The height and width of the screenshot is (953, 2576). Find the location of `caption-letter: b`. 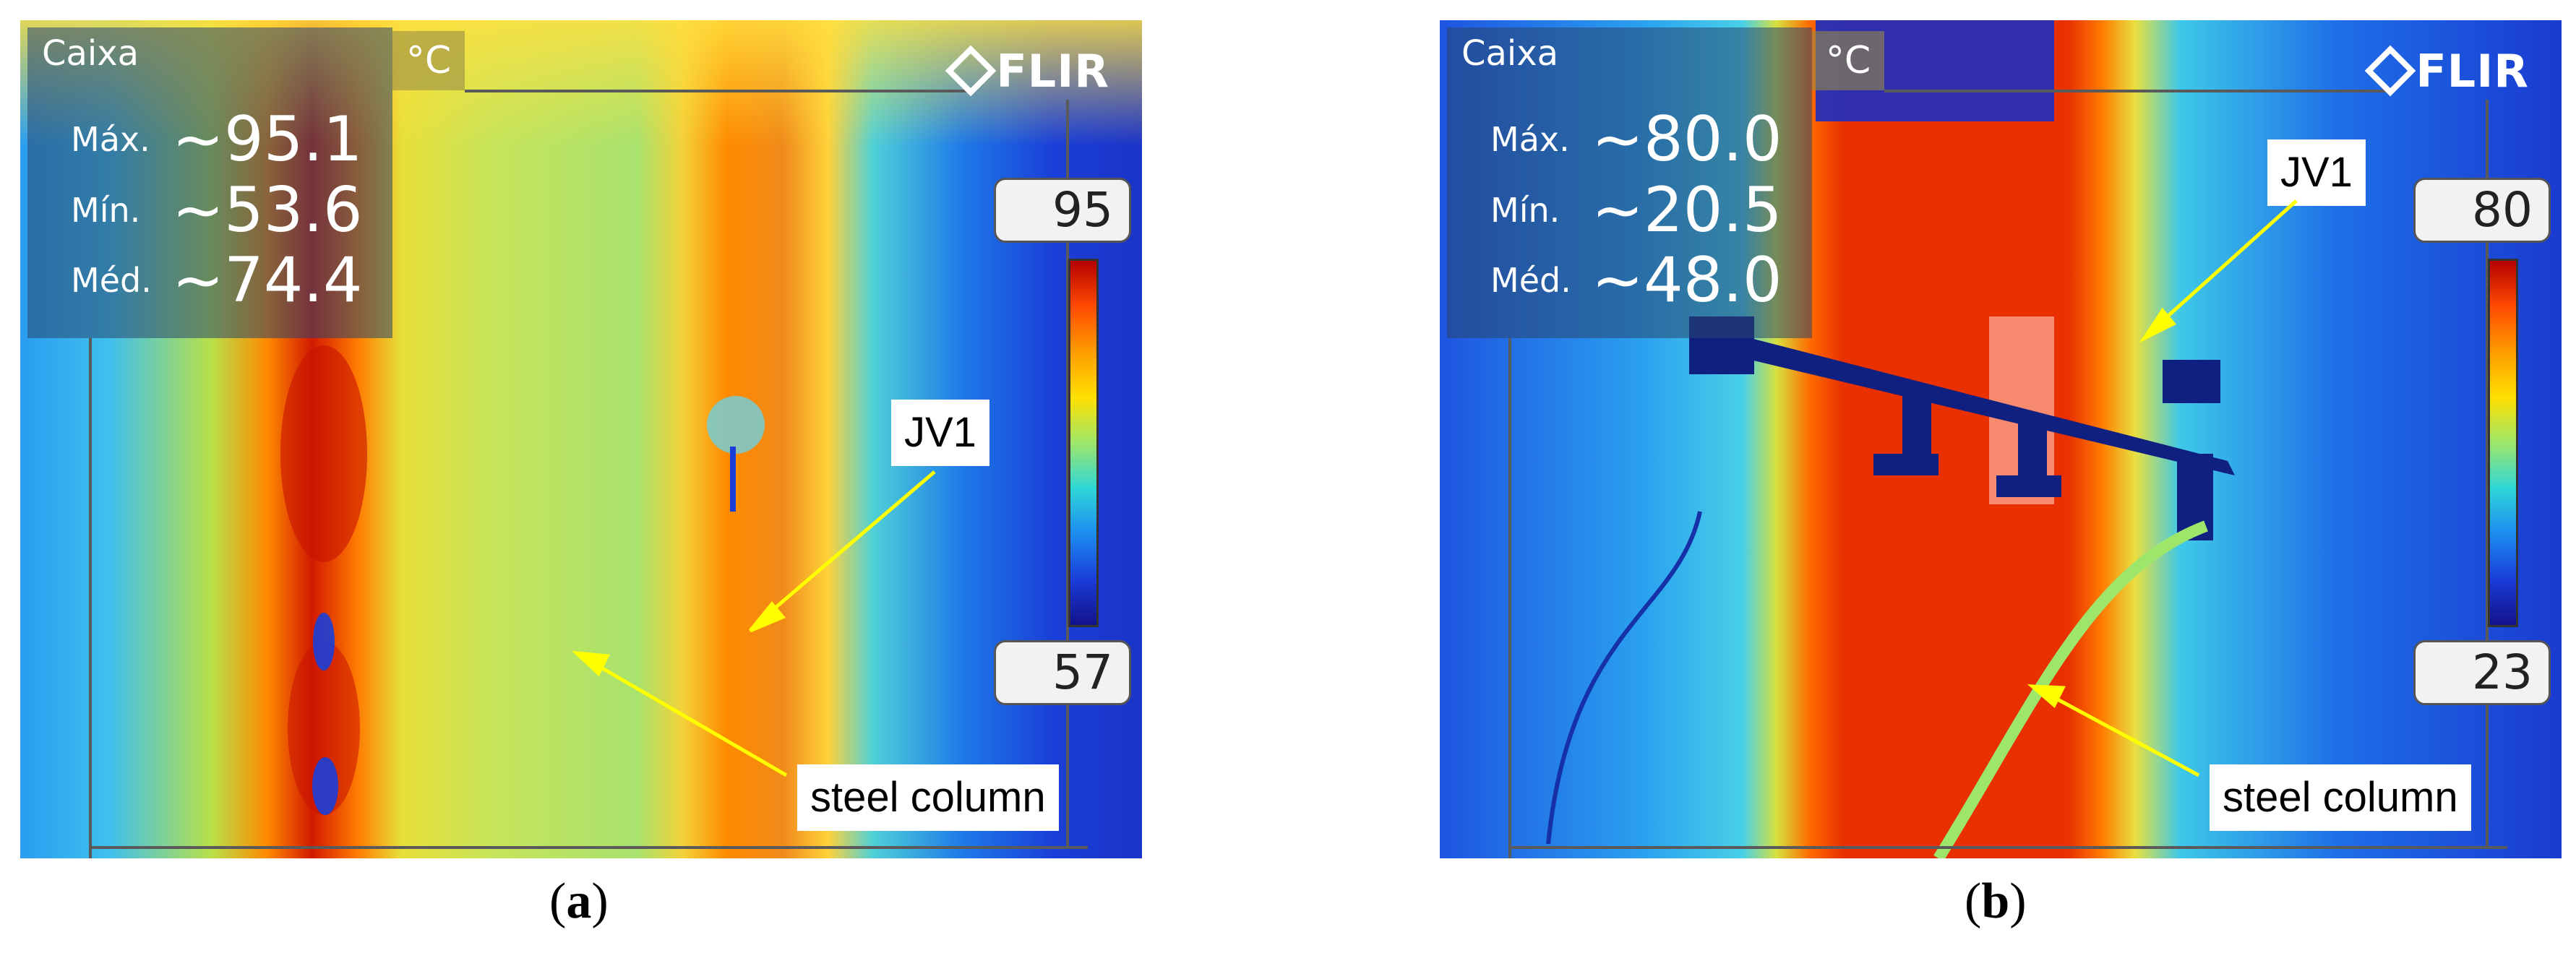

caption-letter: b is located at coordinates (1996, 902).